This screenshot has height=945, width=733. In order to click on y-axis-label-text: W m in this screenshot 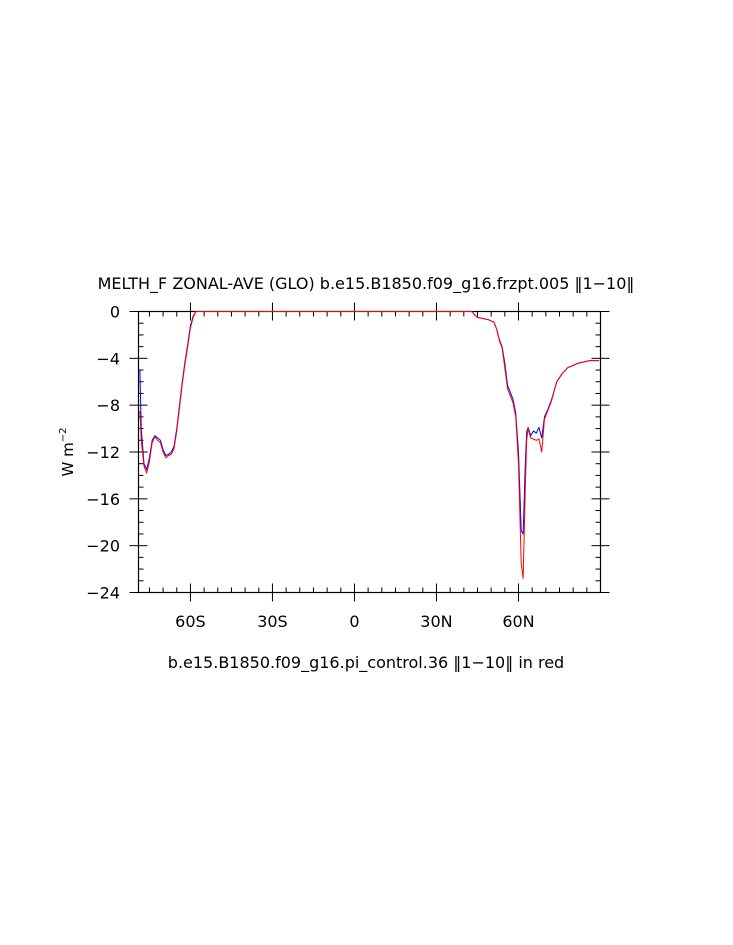, I will do `click(68, 459)`.